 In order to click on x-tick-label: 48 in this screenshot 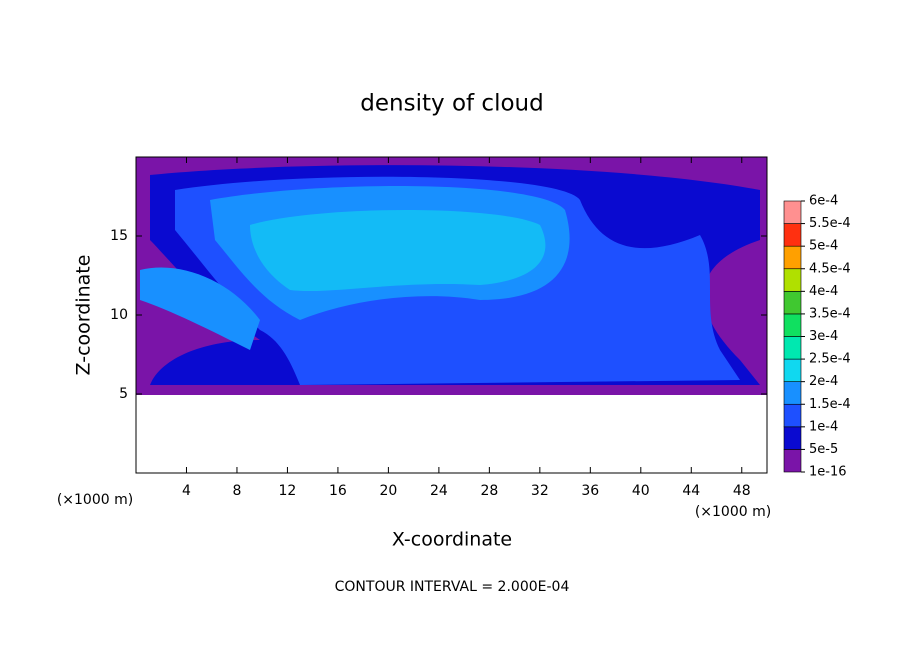, I will do `click(742, 491)`.